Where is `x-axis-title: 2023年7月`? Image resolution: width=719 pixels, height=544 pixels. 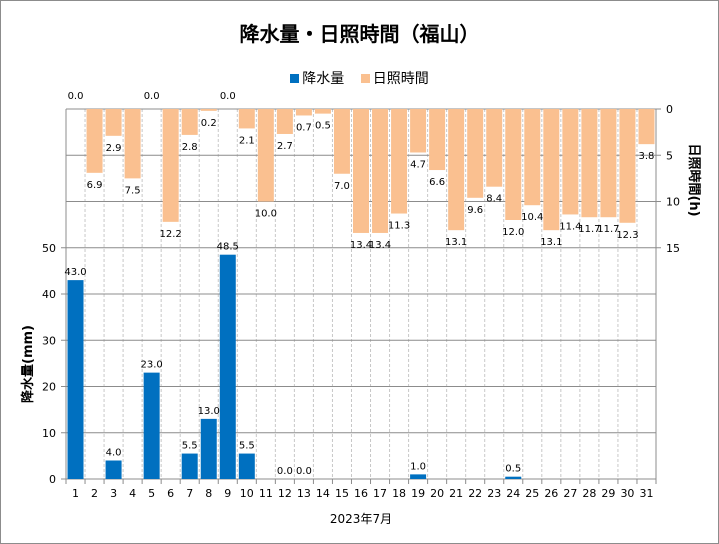 x-axis-title: 2023年7月 is located at coordinates (361, 519).